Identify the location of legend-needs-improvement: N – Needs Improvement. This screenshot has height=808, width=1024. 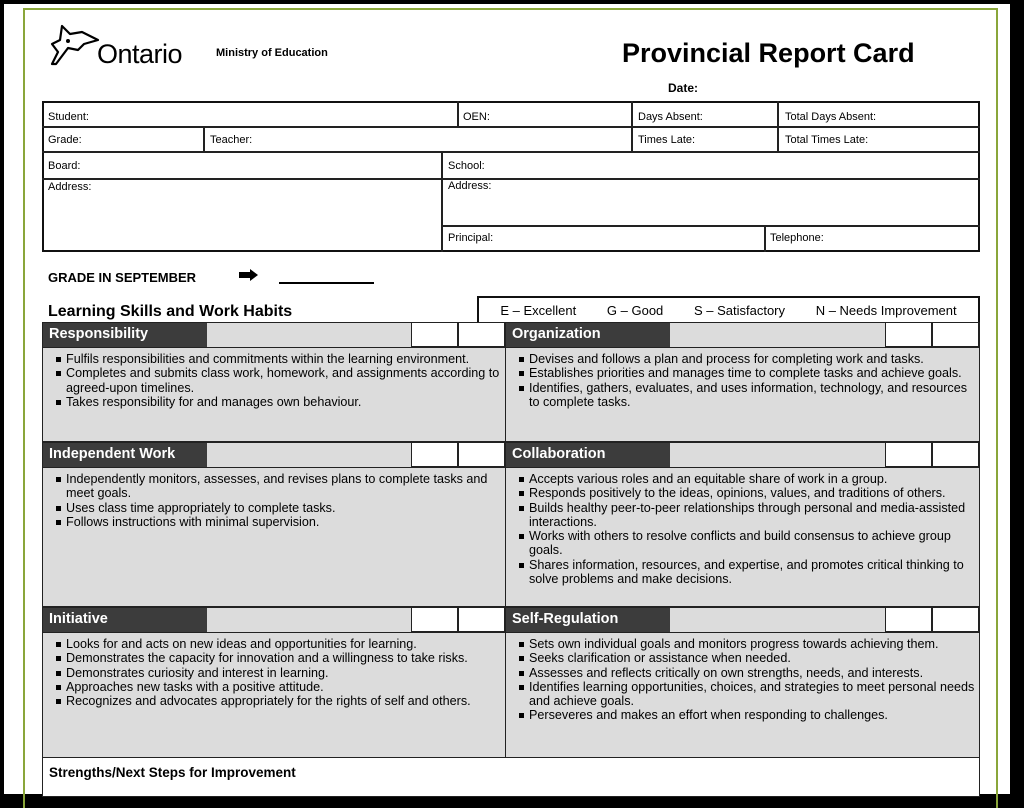
(886, 310).